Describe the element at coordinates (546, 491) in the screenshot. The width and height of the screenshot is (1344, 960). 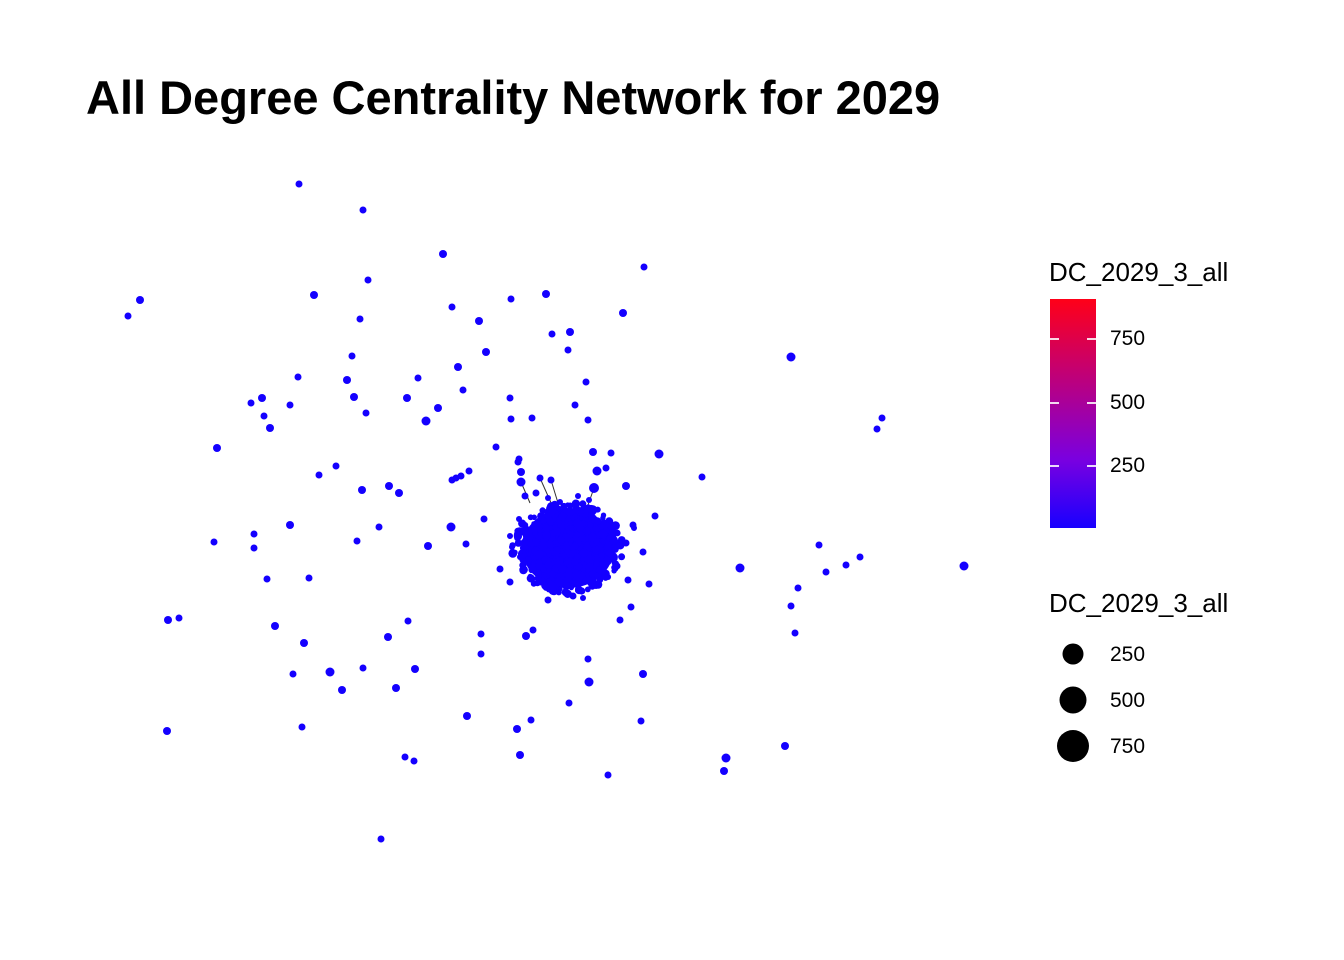
I see `network-edge` at that location.